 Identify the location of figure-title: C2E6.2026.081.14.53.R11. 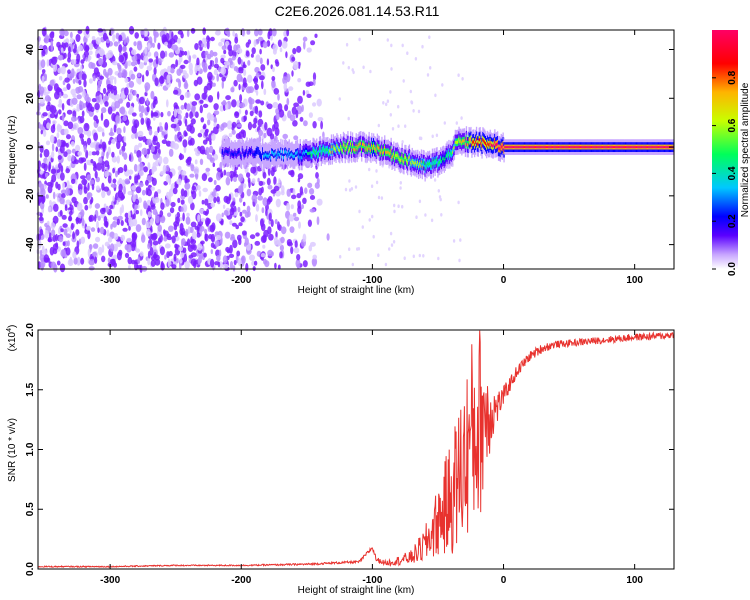
(357, 11).